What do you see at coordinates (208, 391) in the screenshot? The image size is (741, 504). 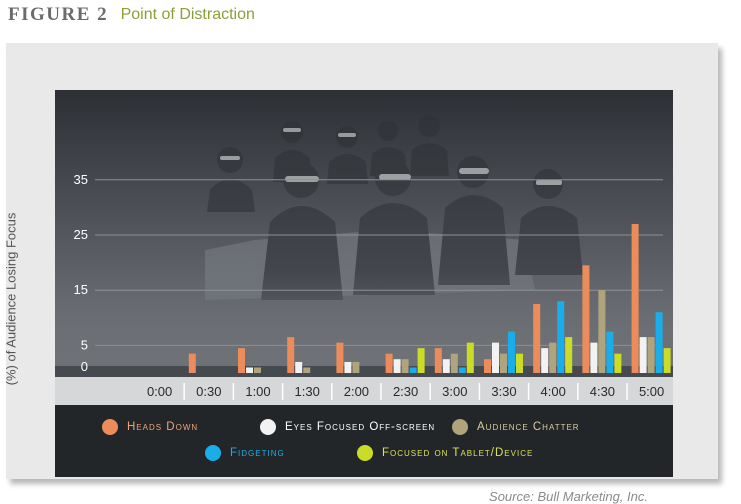 I see `x-tick-label: 0:30` at bounding box center [208, 391].